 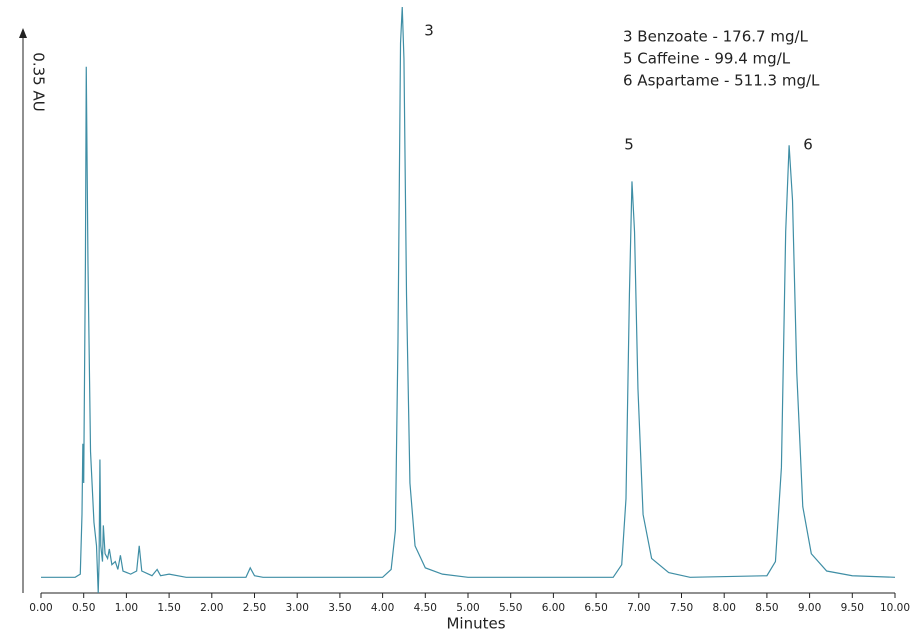 I want to click on x-tick-label: 8.50, so click(x=766, y=608).